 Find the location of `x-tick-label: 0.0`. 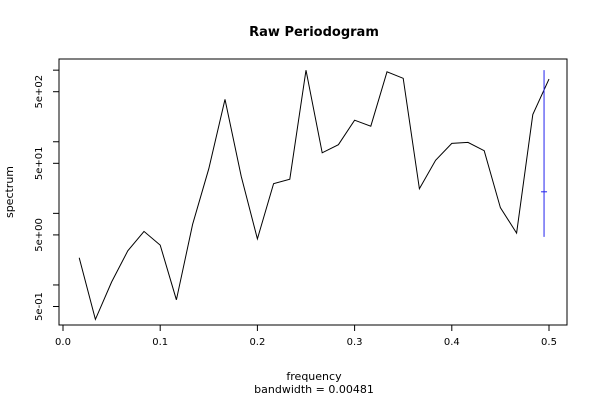

x-tick-label: 0.0 is located at coordinates (63, 342).